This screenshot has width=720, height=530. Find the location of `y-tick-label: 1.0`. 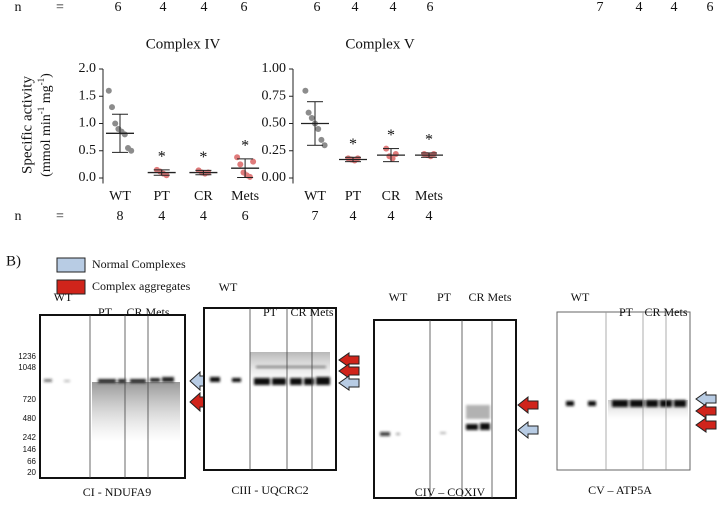

y-tick-label: 1.0 is located at coordinates (88, 123).